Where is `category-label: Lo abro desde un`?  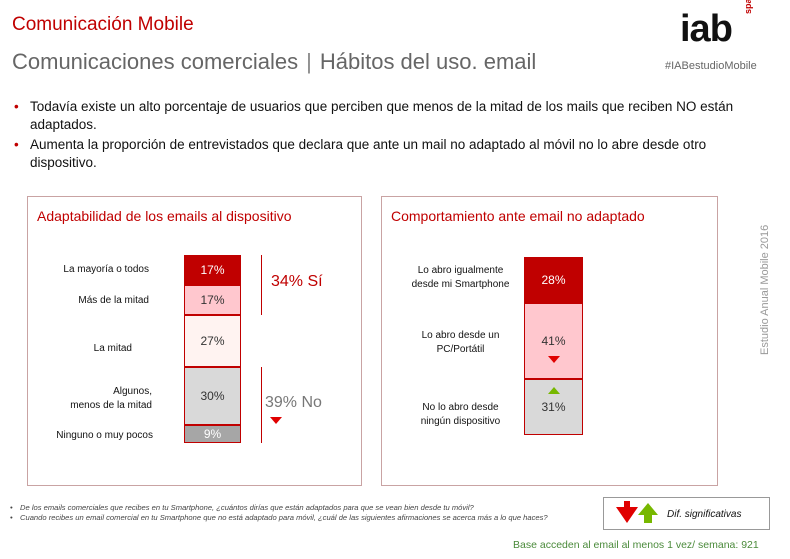 category-label: Lo abro desde un is located at coordinates (460, 335).